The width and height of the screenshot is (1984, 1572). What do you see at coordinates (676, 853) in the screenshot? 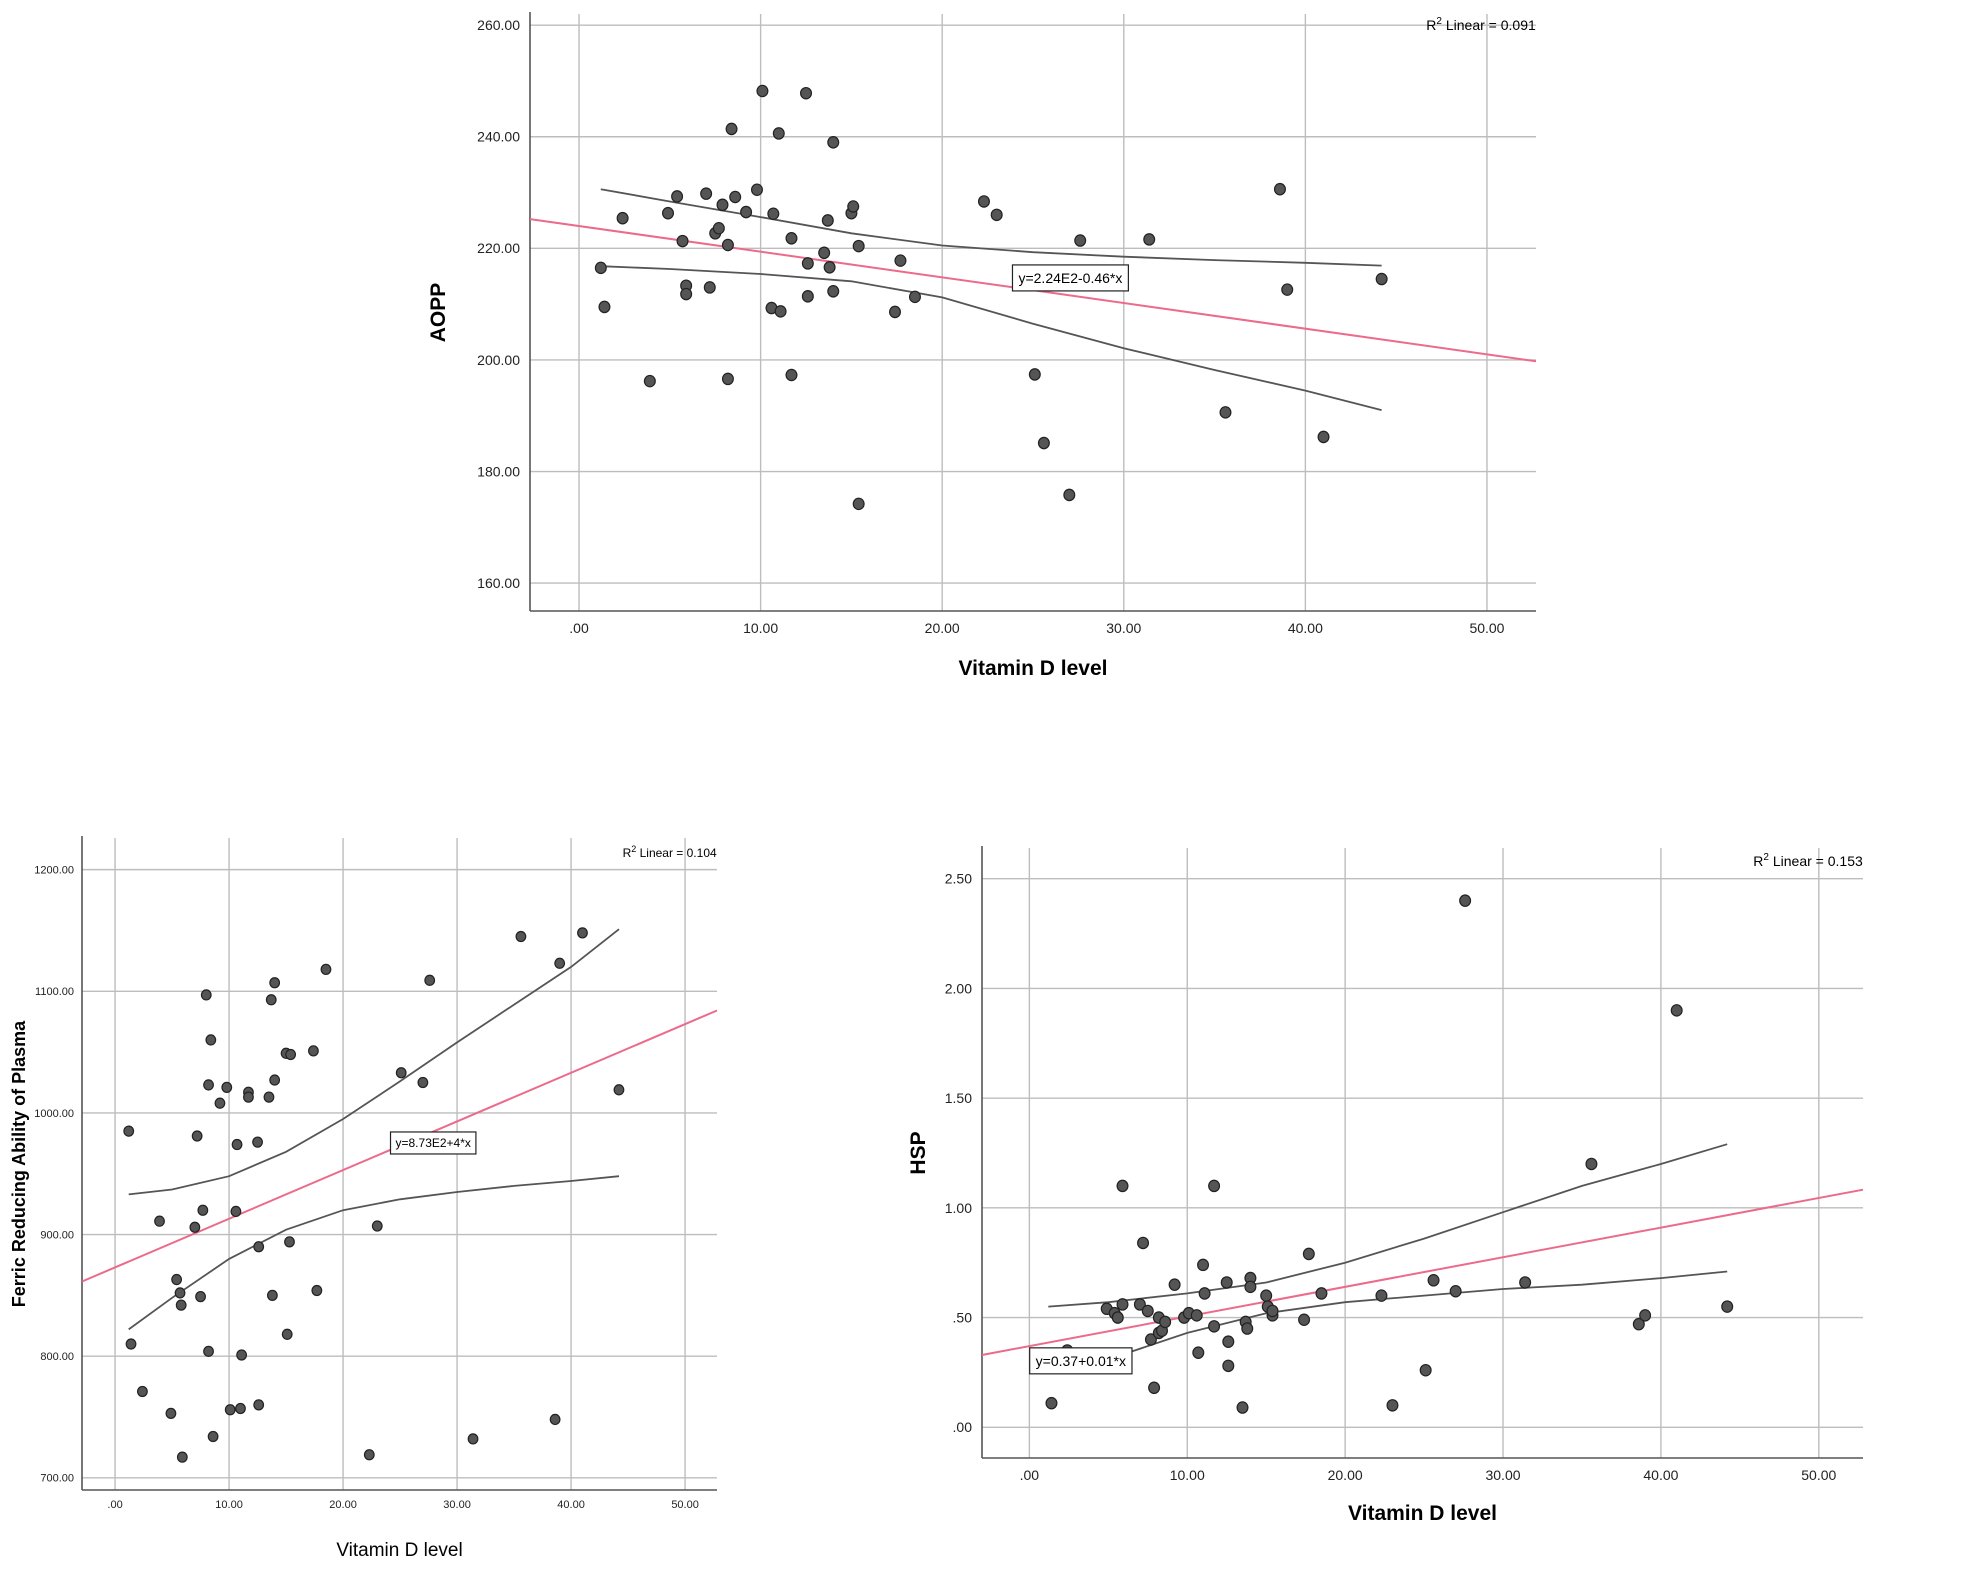
I see `frap-r2-suffix: Linear = 0.104` at bounding box center [676, 853].